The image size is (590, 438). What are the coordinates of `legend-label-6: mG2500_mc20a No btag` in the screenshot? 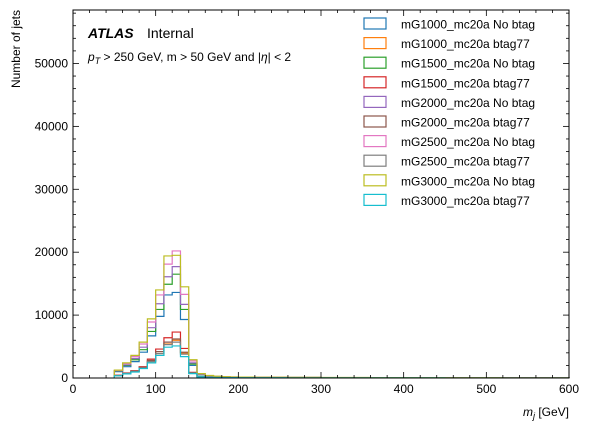 It's located at (468, 142).